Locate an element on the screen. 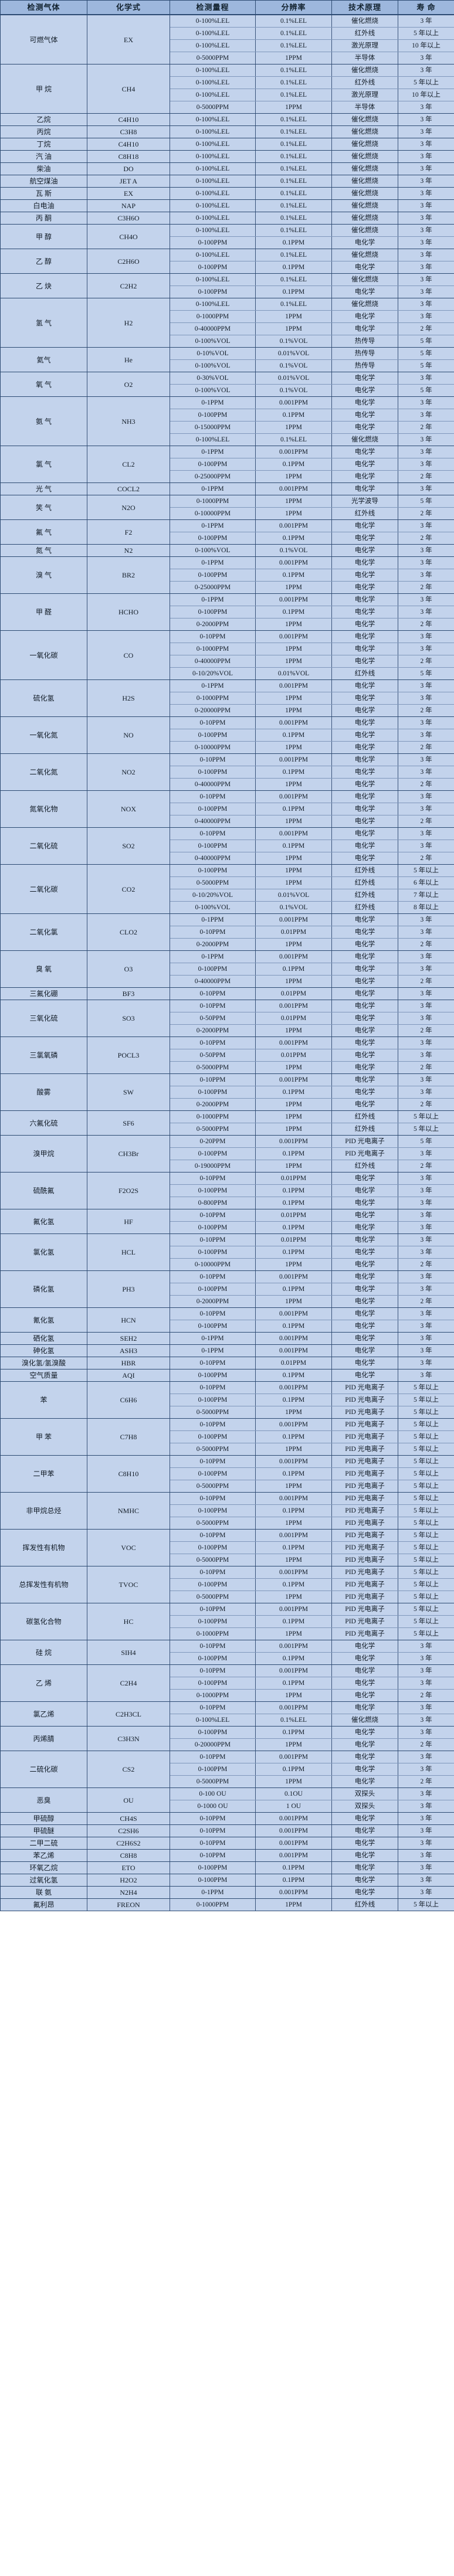 The width and height of the screenshot is (454, 2576). header-row: 检测气体 化学式 检测量程 分辨率 技术原理 寿 命 is located at coordinates (227, 8).